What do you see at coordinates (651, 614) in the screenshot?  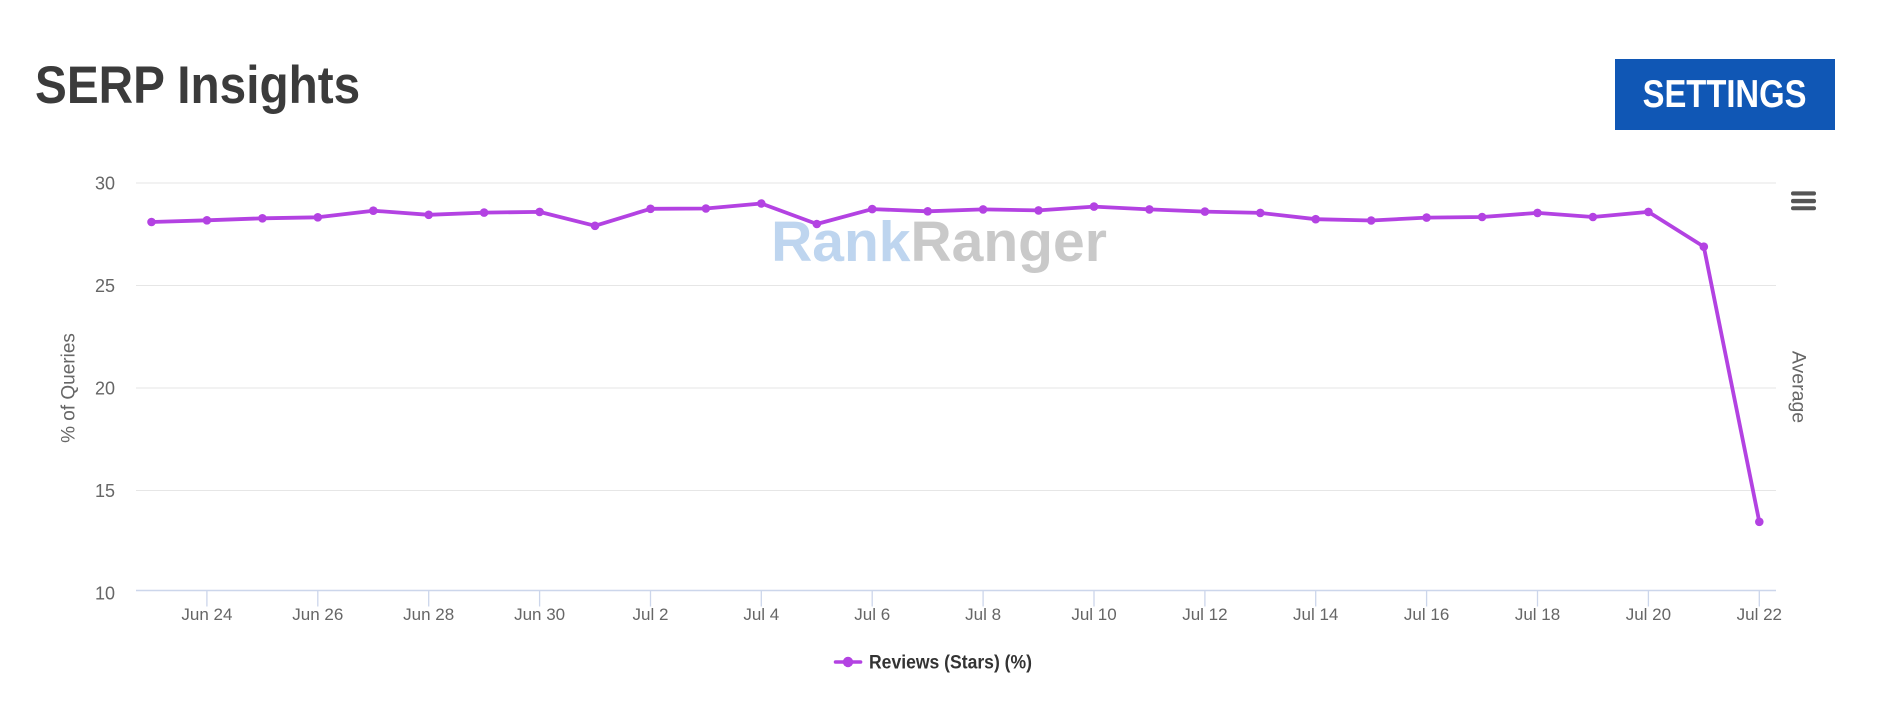 I see `svg-text: Jul 2` at bounding box center [651, 614].